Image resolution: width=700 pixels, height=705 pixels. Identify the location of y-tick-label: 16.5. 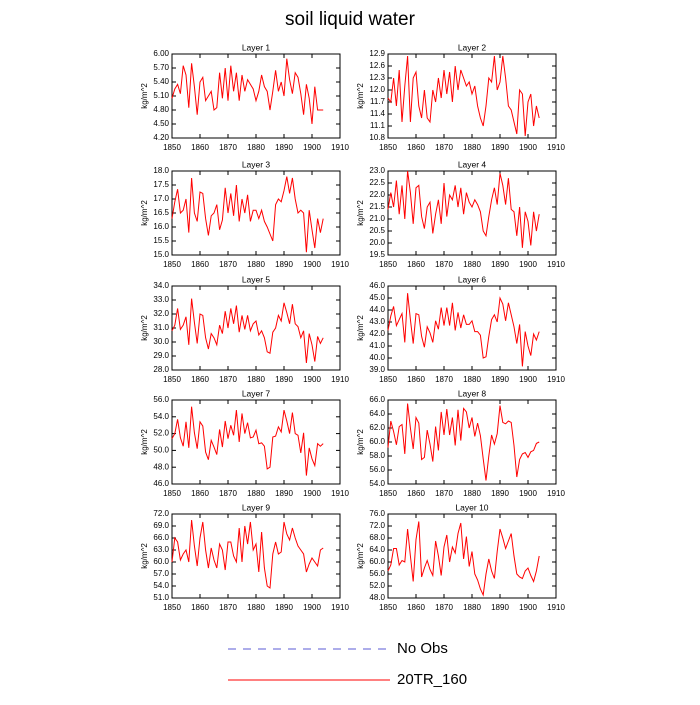
(161, 212).